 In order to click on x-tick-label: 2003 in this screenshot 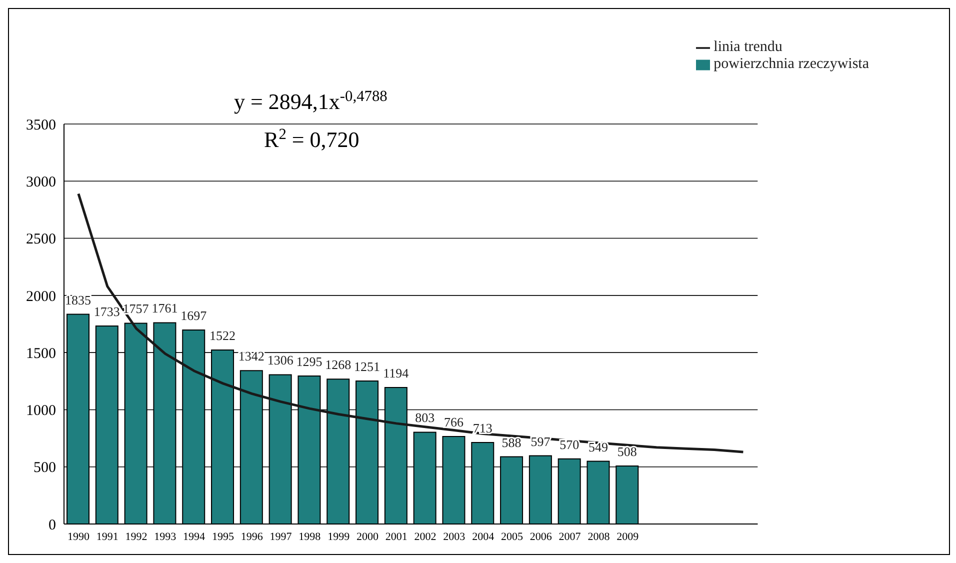, I will do `click(454, 536)`.